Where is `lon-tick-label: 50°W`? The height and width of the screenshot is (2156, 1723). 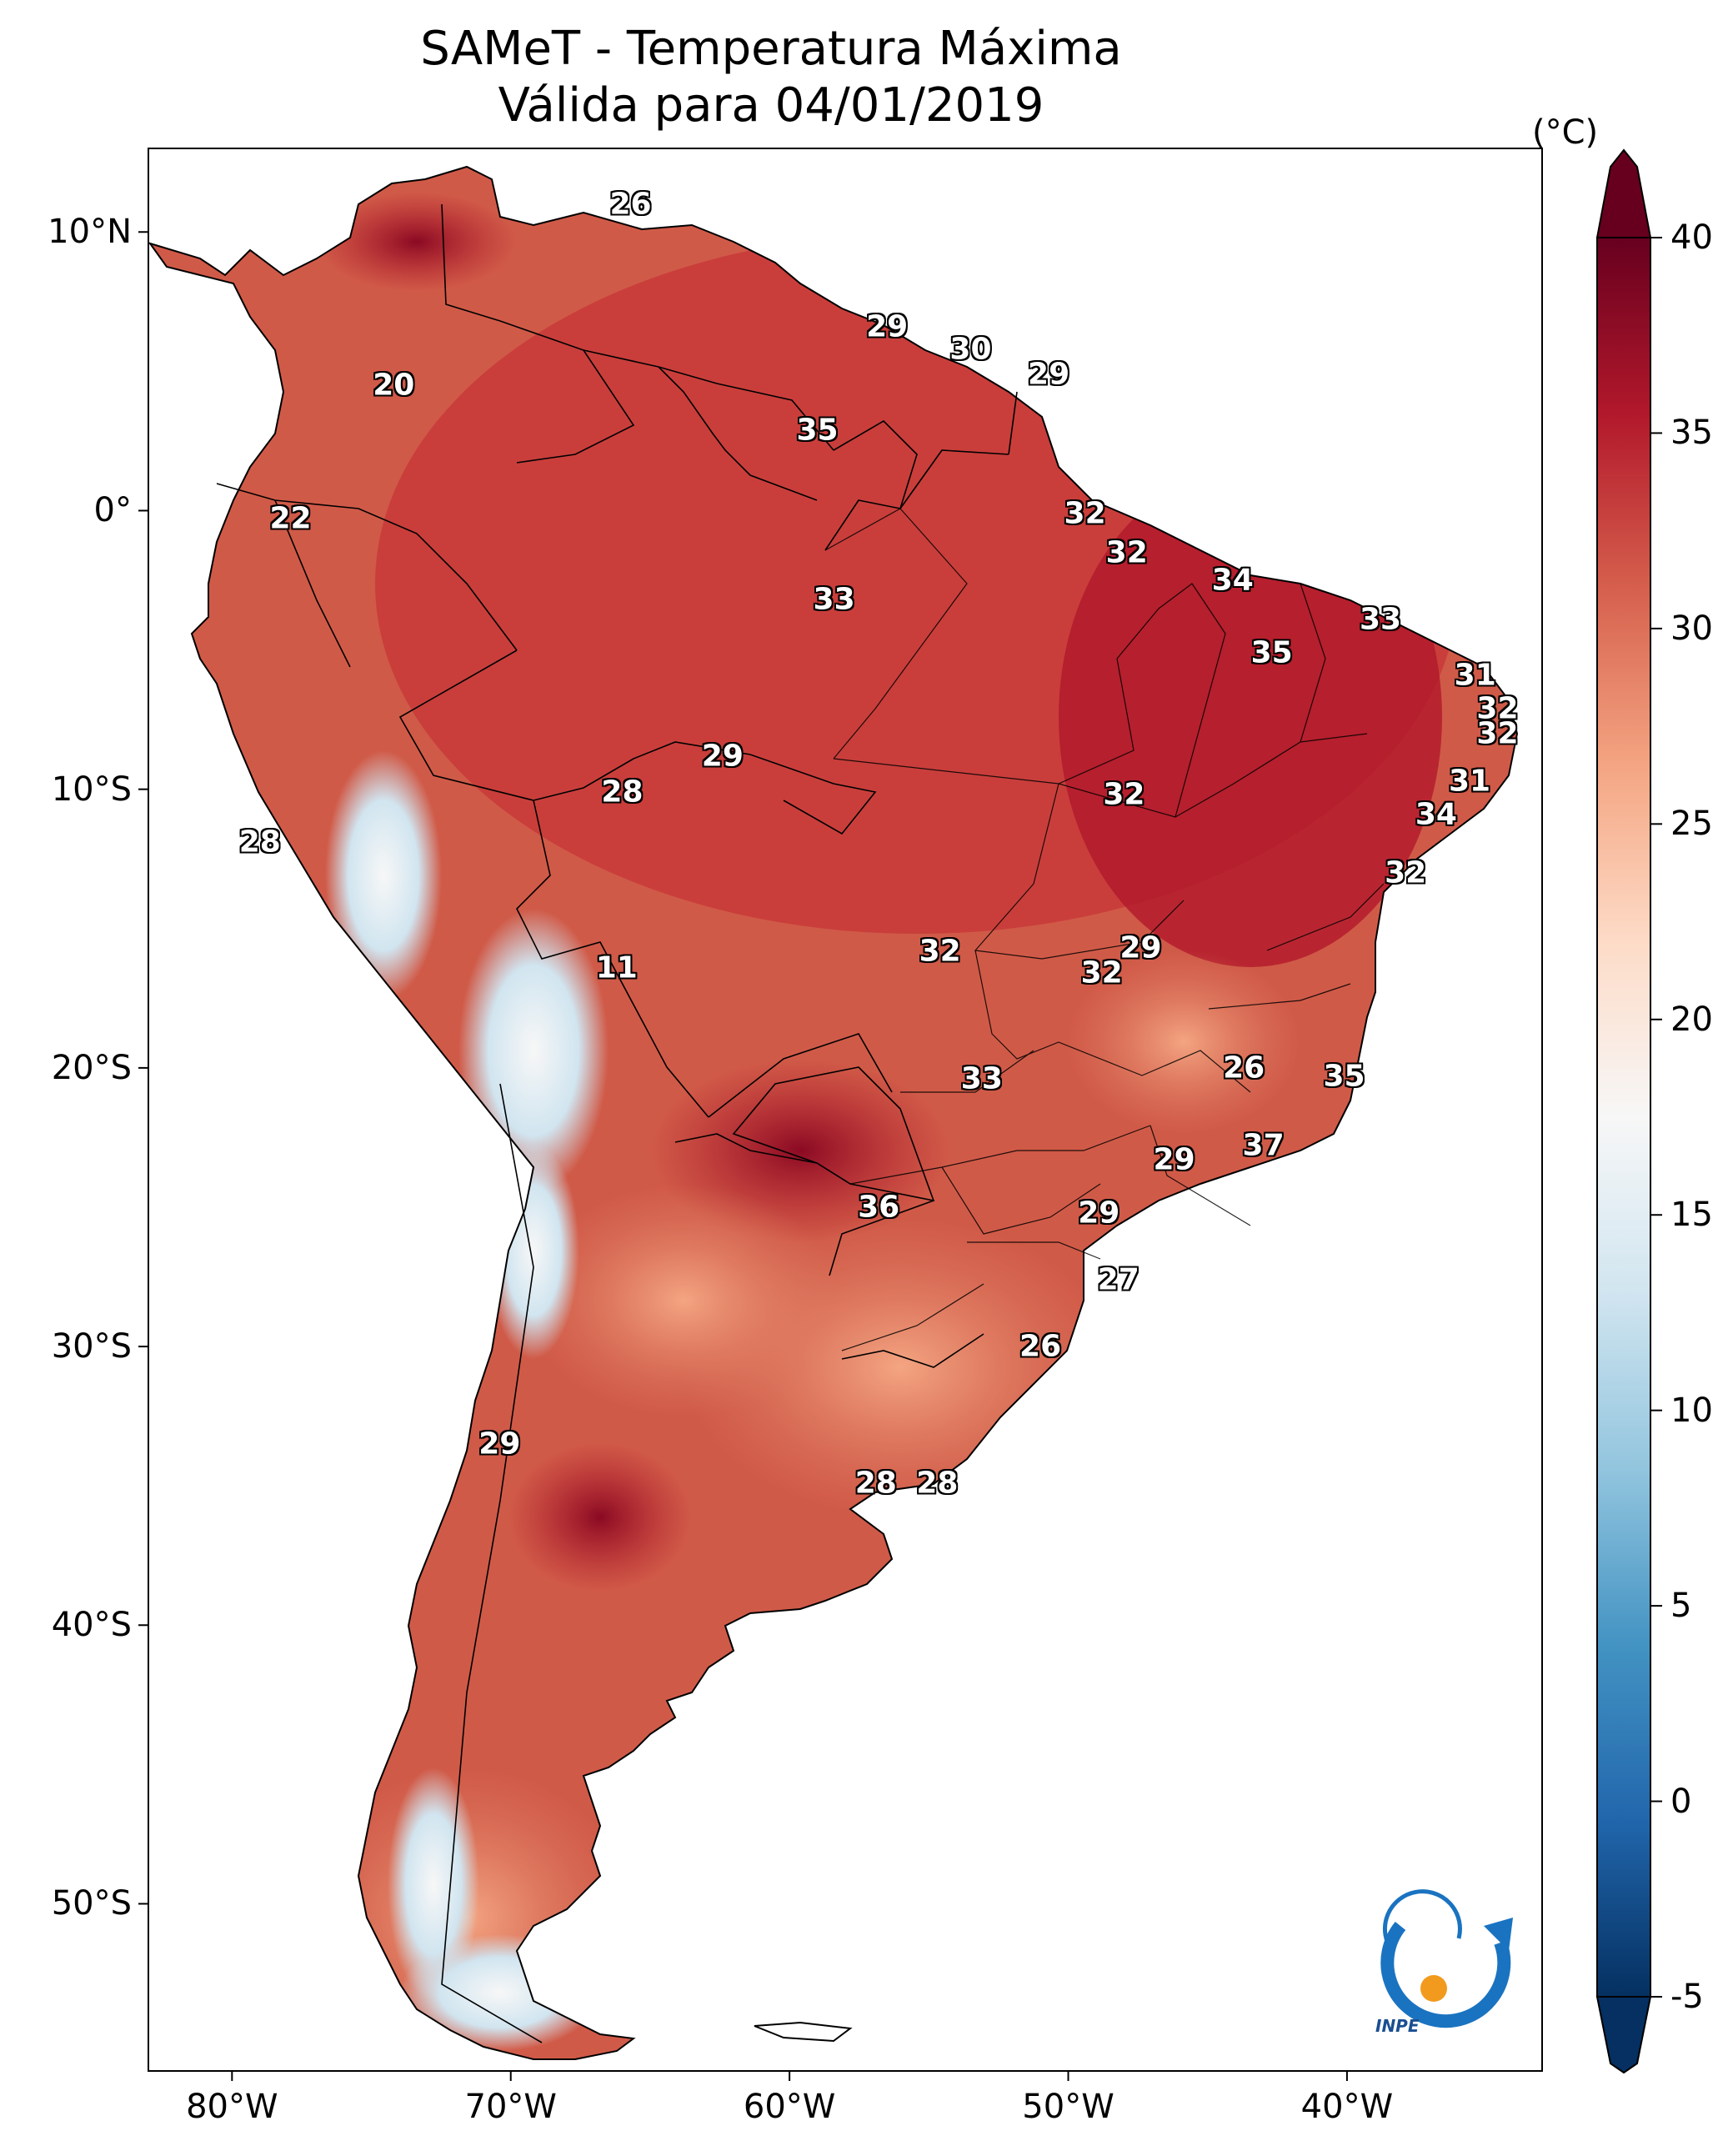
lon-tick-label: 50°W is located at coordinates (1068, 2107).